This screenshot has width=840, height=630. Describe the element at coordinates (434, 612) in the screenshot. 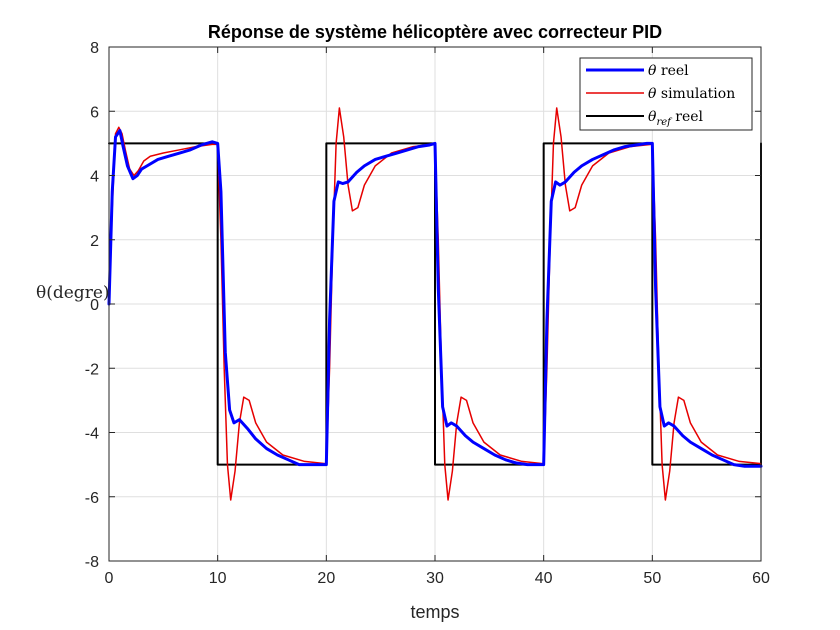

I see `x-axis-label: temps` at that location.